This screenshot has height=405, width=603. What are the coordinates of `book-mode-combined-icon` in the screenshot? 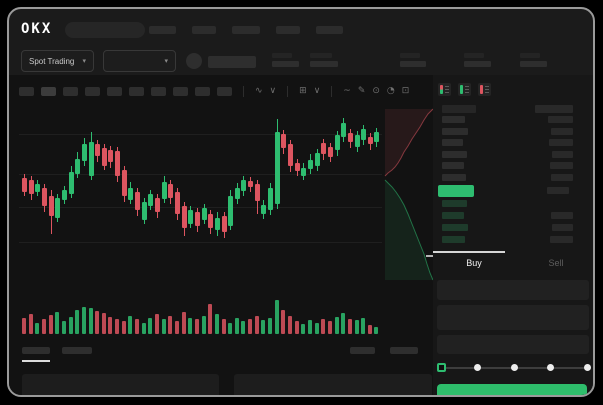 It's located at (444, 89).